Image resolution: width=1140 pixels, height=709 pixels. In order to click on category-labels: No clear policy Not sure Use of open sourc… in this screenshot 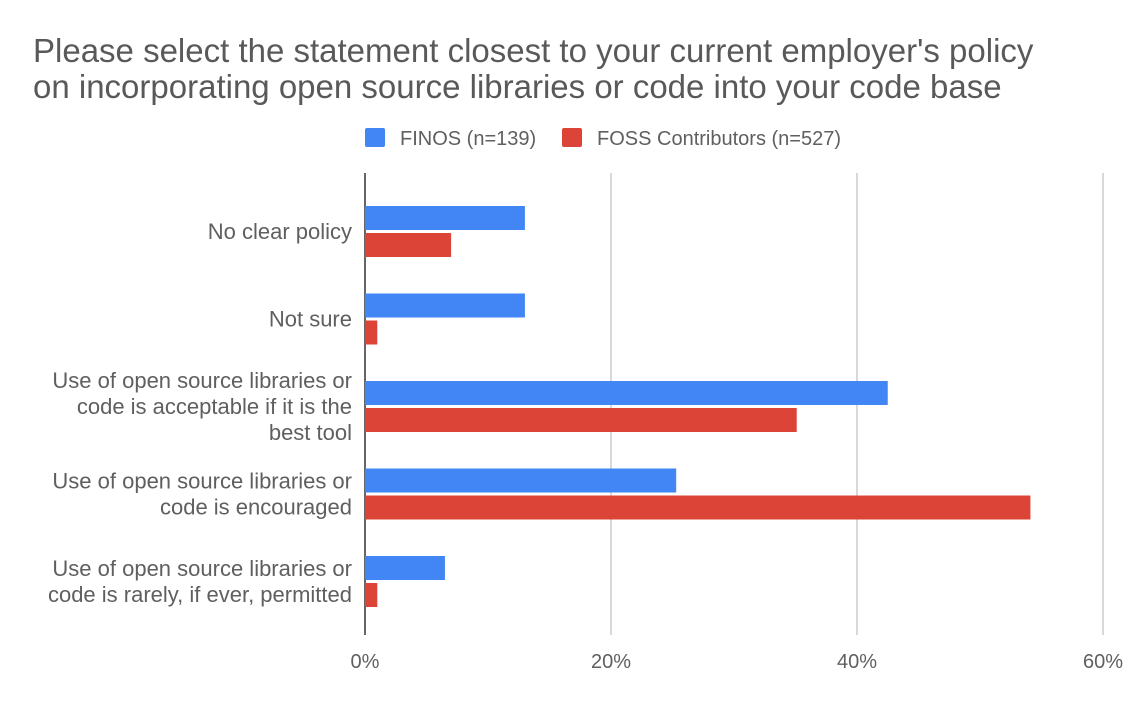, I will do `click(200, 413)`.